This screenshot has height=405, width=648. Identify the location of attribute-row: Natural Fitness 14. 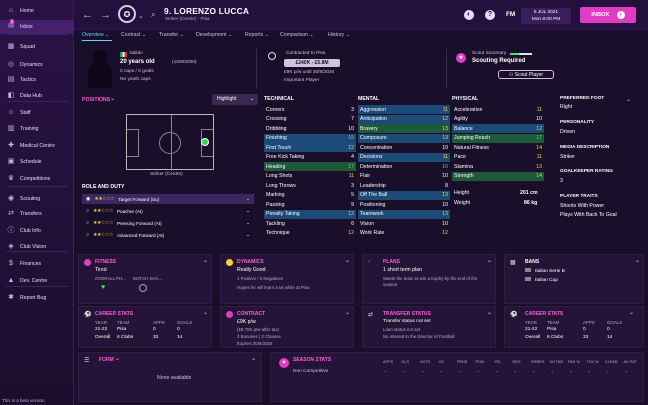
(498, 147).